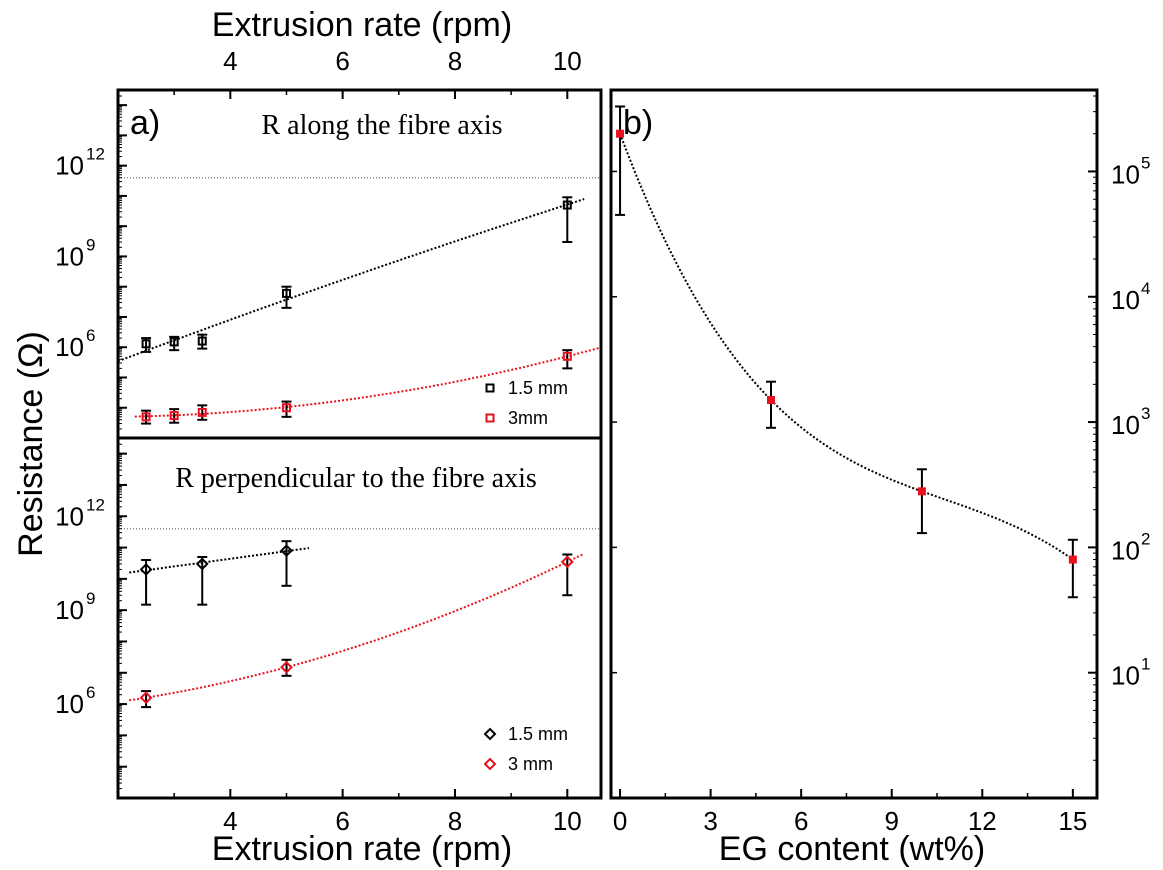 This screenshot has height=870, width=1163. Describe the element at coordinates (982, 821) in the screenshot. I see `x-tick-label: 12` at that location.